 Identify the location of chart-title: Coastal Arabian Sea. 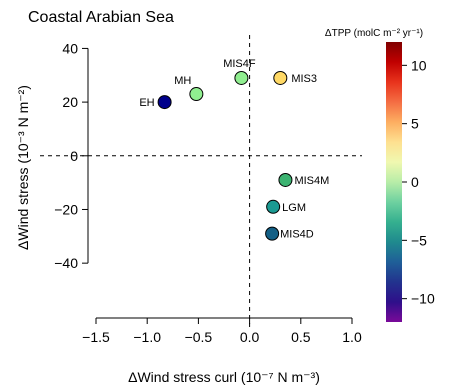
(101, 17).